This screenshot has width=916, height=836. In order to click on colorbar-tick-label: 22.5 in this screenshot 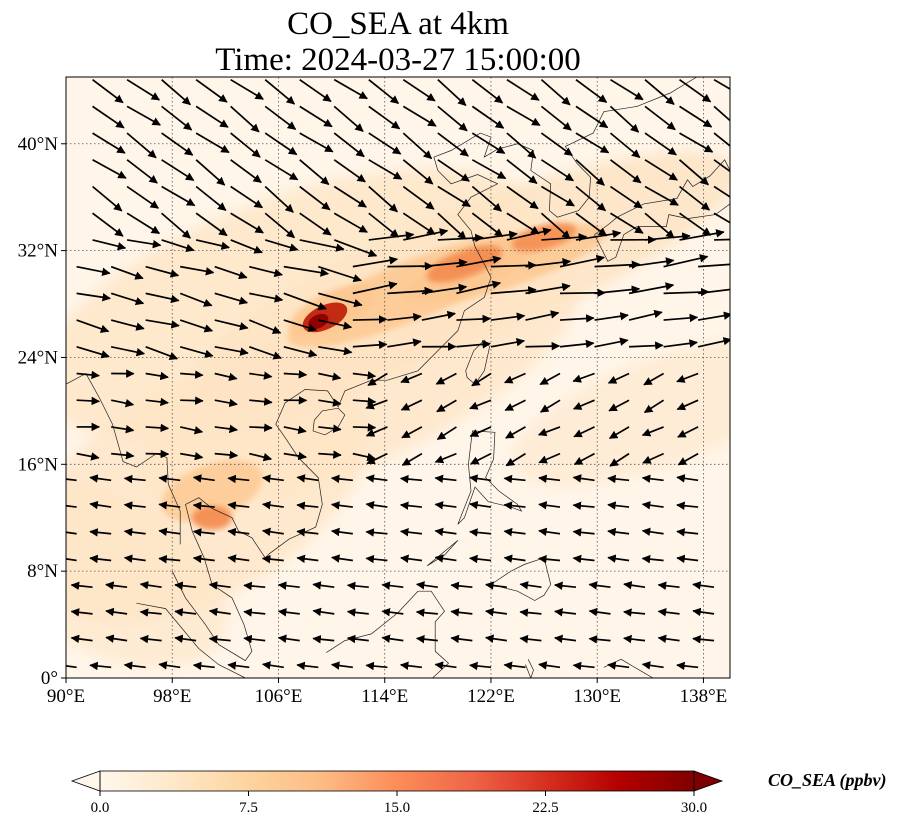, I will do `click(545, 808)`.